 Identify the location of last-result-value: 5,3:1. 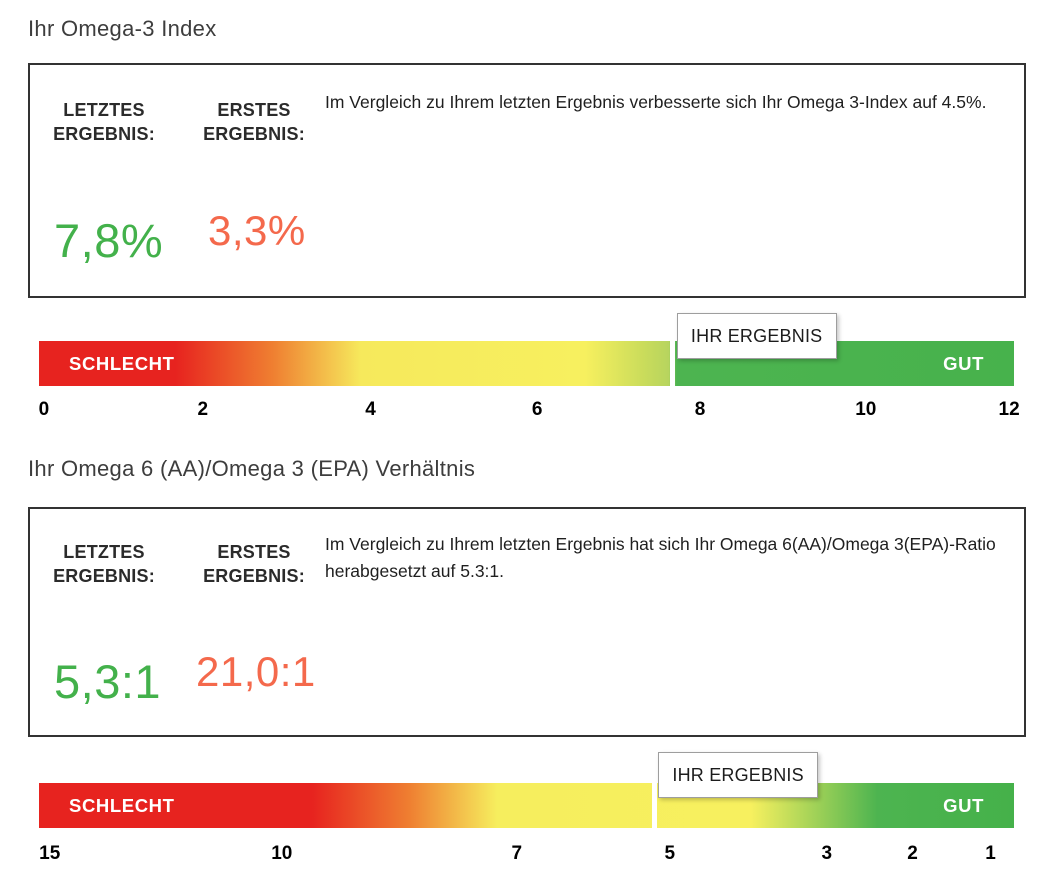
(108, 681).